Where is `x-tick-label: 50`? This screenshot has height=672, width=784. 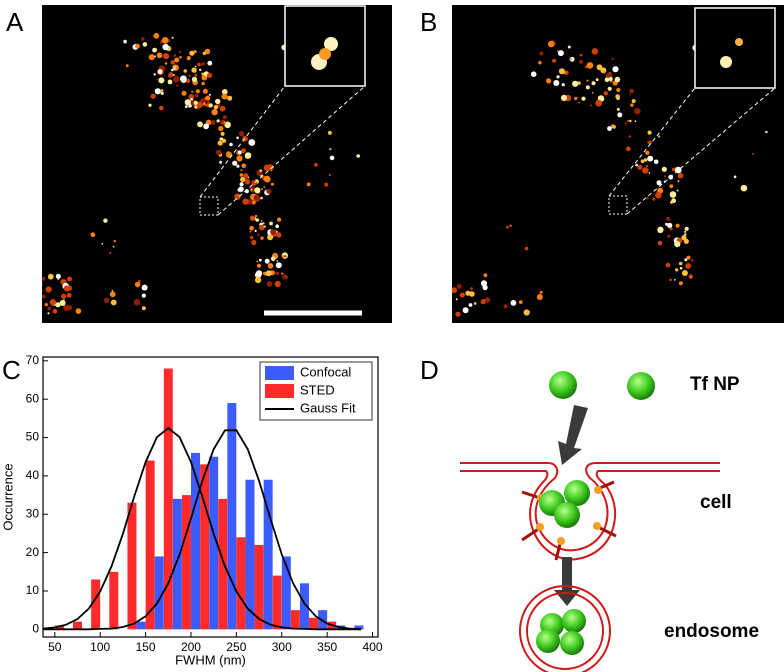 x-tick-label: 50 is located at coordinates (55, 647).